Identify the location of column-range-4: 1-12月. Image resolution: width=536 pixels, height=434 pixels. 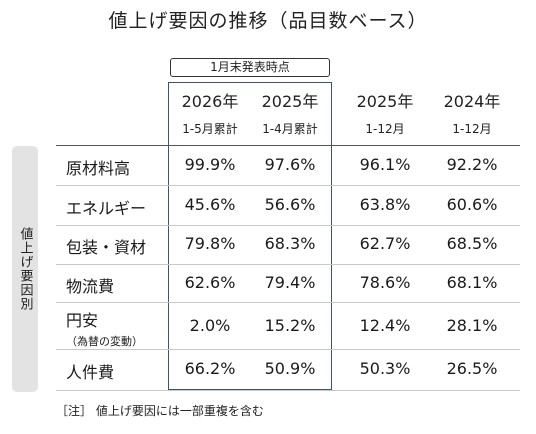
(472, 129).